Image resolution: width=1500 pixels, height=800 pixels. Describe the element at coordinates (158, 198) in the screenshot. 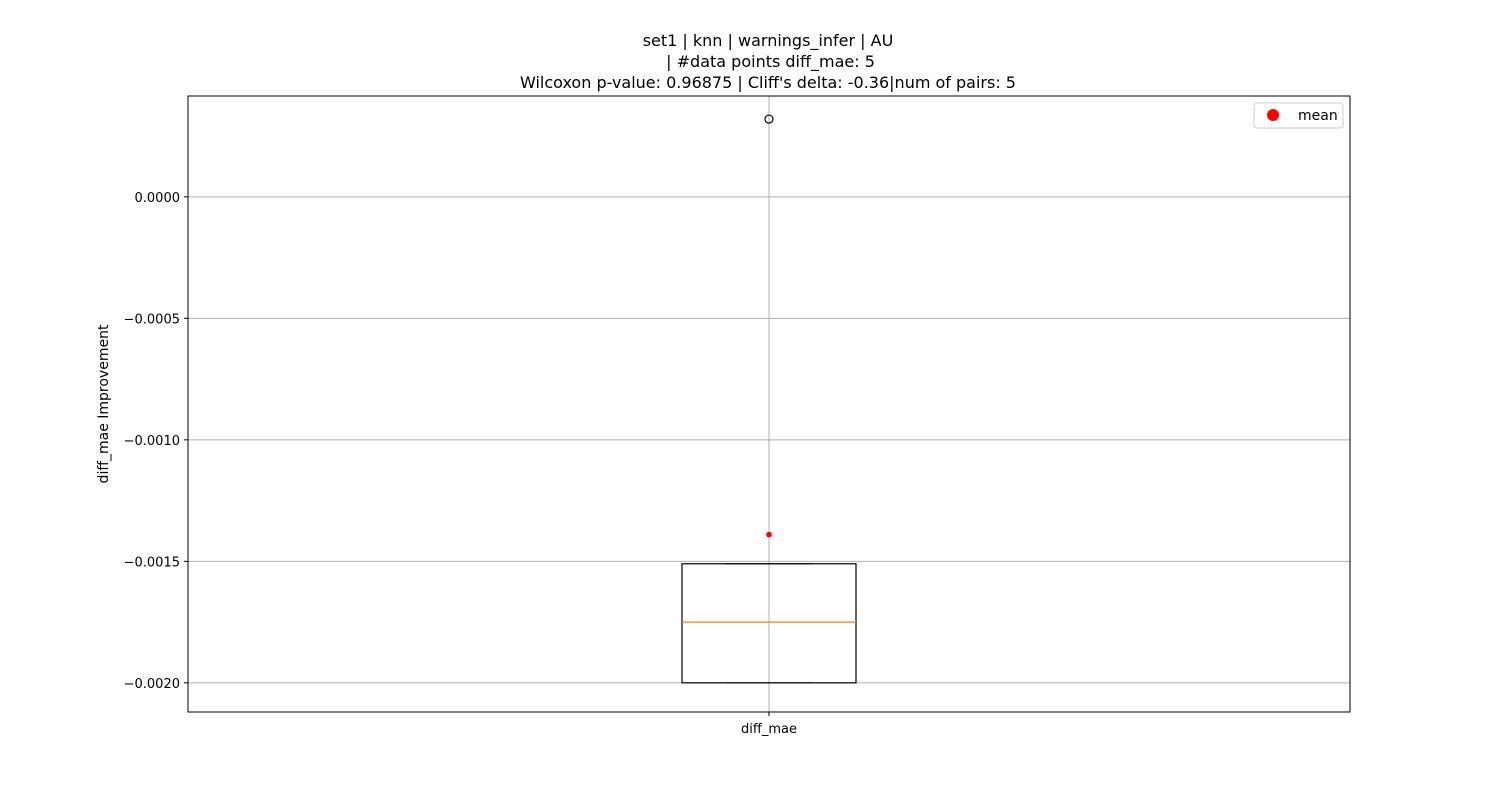

I see `y-tick-label: 0.0000` at that location.